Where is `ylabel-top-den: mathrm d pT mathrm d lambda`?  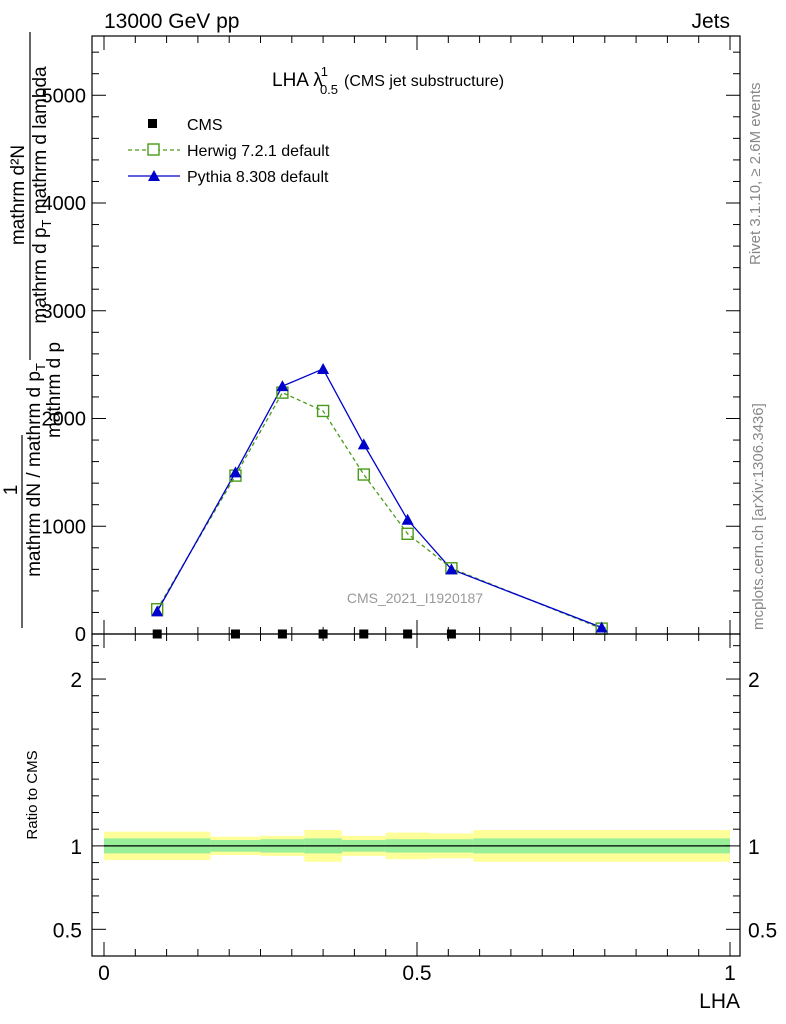
ylabel-top-den: mathrm d pT mathrm d lambda is located at coordinates (42, 195).